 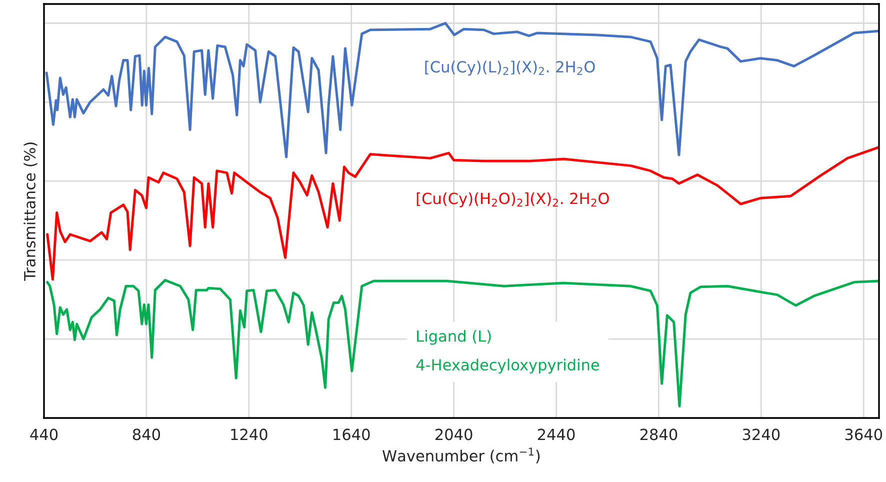 I want to click on y-axis-title: Transmittance (%), so click(x=31, y=211).